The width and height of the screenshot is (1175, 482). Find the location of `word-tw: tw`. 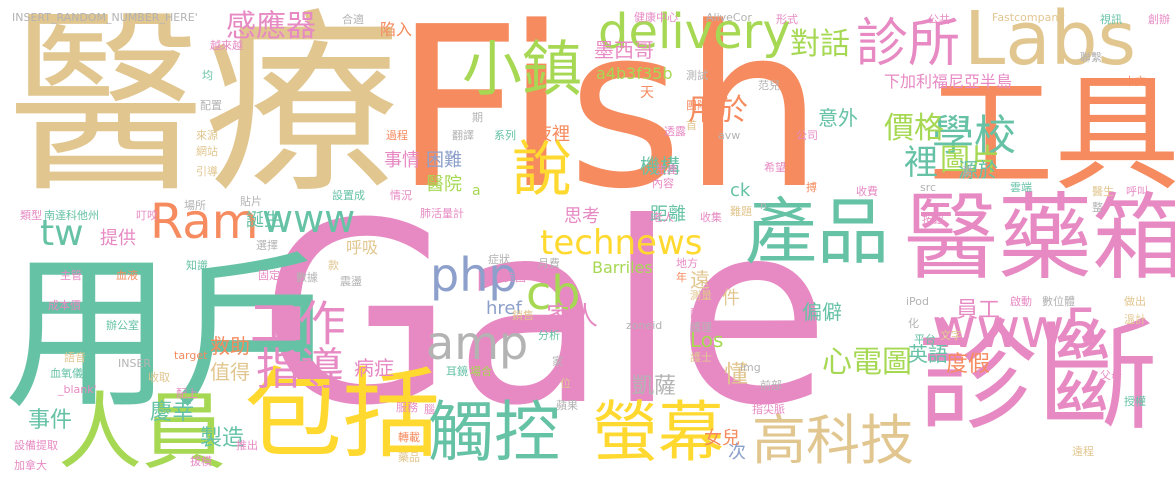

word-tw: tw is located at coordinates (62, 233).